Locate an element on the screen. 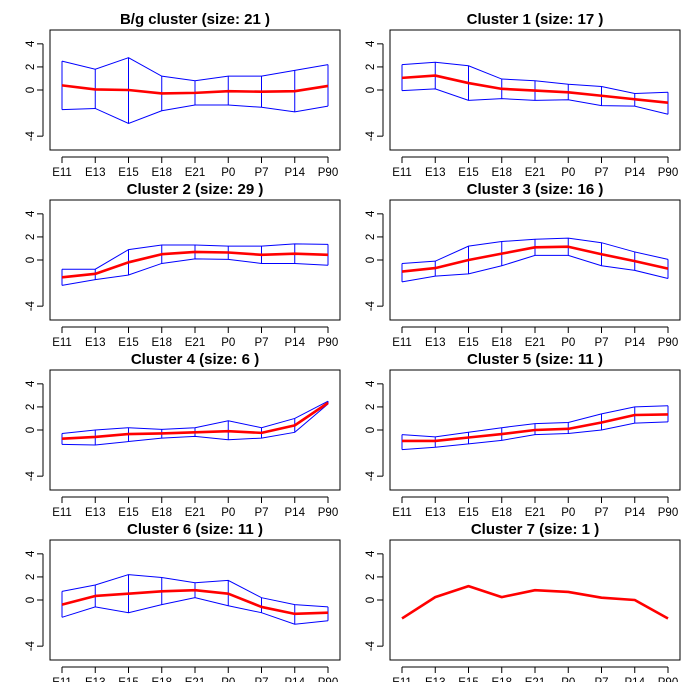 The width and height of the screenshot is (687, 682). series-upper-line is located at coordinates (195, 69).